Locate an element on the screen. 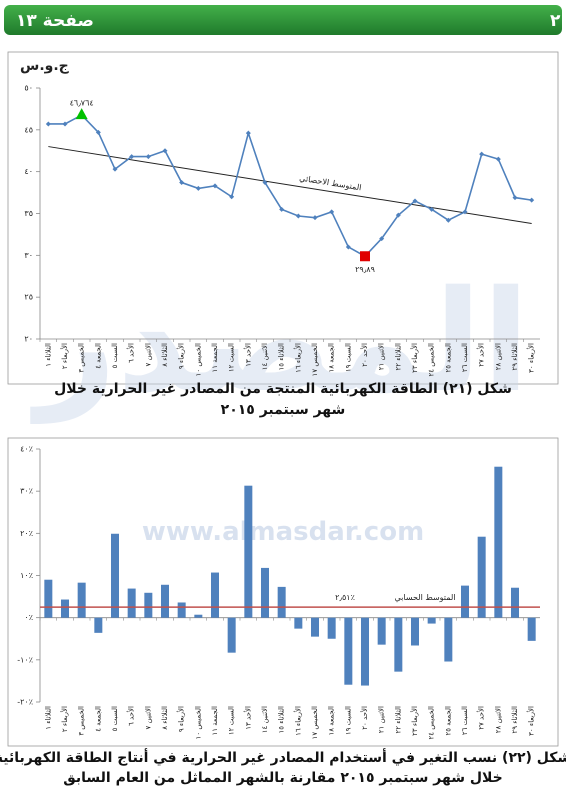 The height and width of the screenshot is (800, 566). x-tick-label: الأربعاء ٢٣ is located at coordinates (414, 721).